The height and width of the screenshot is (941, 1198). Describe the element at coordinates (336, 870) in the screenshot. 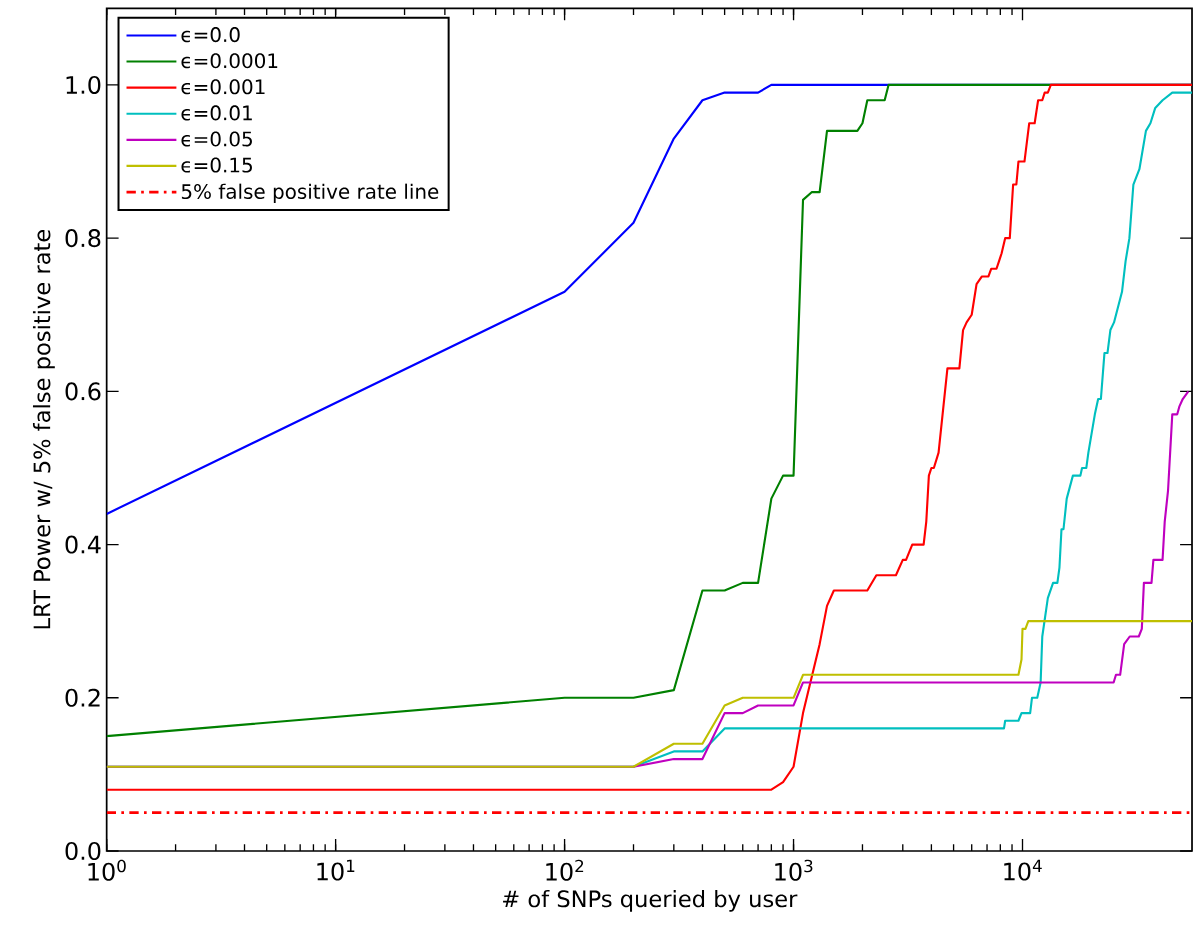

I see `x-tick-label: 10$^{1}$` at that location.